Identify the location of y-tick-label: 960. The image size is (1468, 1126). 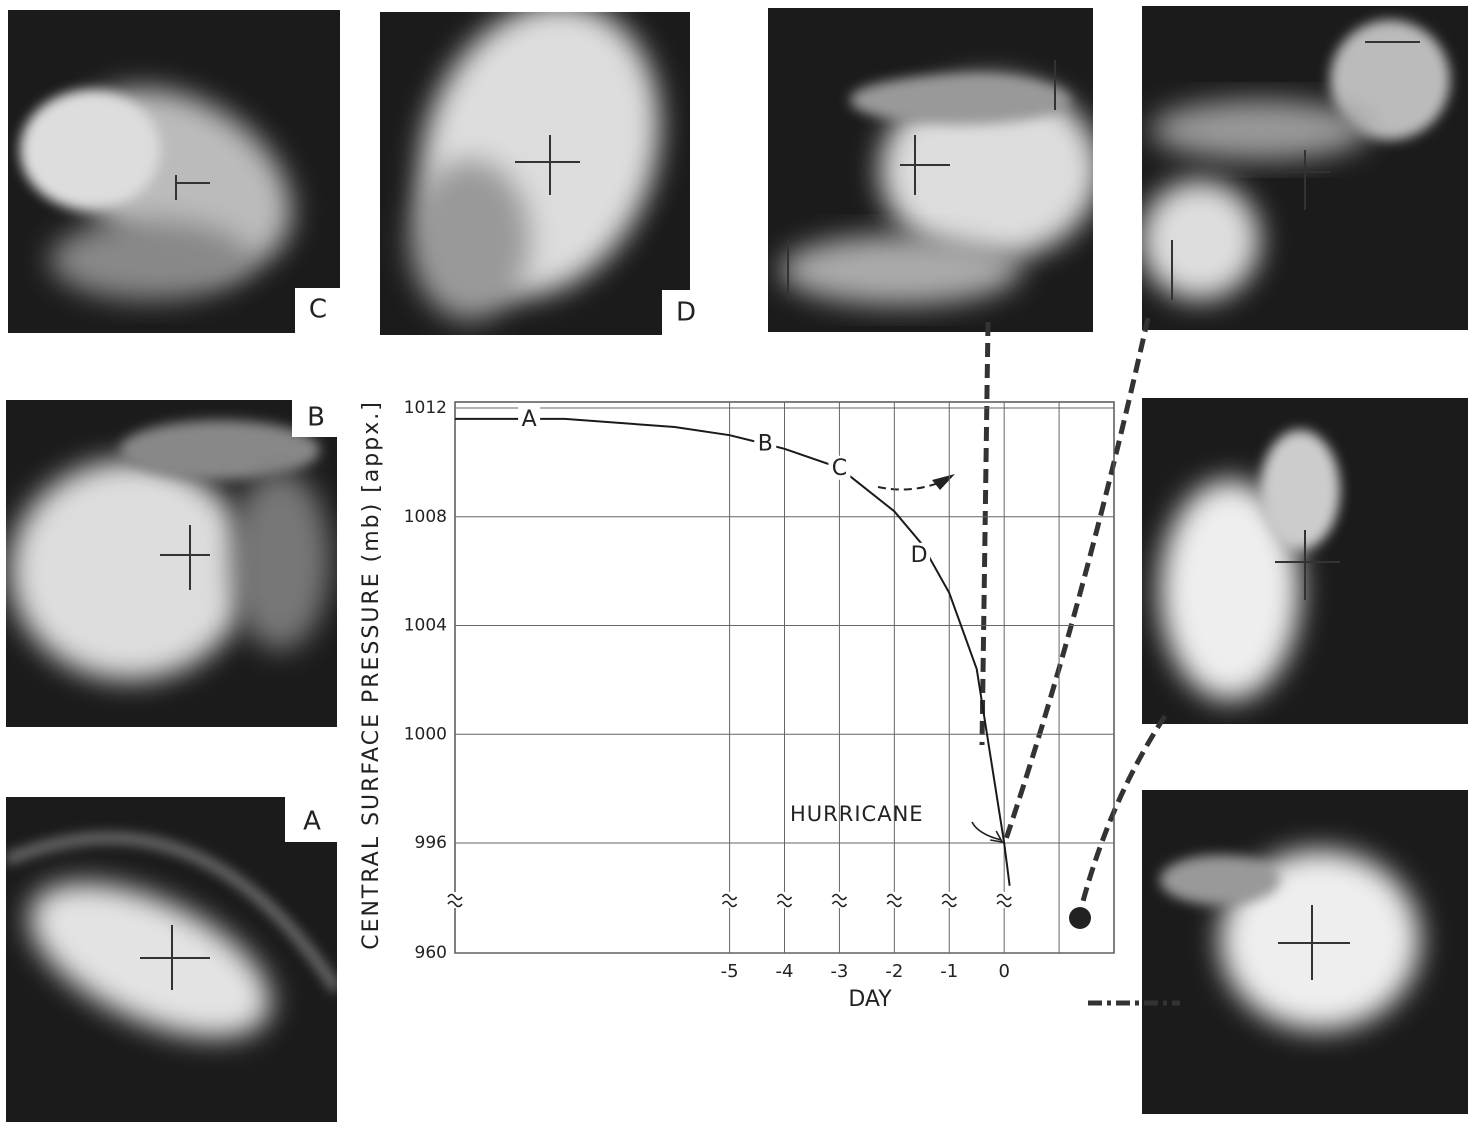
(431, 953).